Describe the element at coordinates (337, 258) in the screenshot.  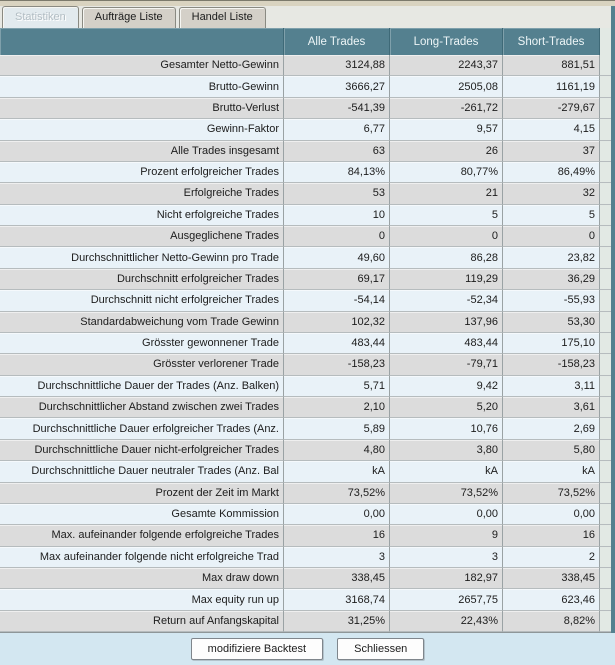
I see `cell-value: 49,60` at that location.